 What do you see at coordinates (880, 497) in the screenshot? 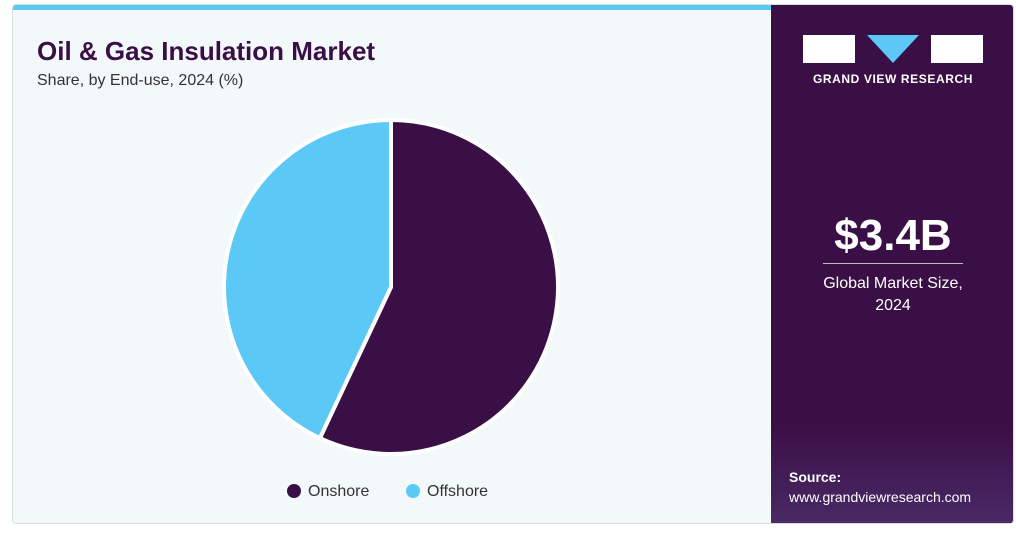
I see `source-url: www.grandviewresearch.com` at bounding box center [880, 497].